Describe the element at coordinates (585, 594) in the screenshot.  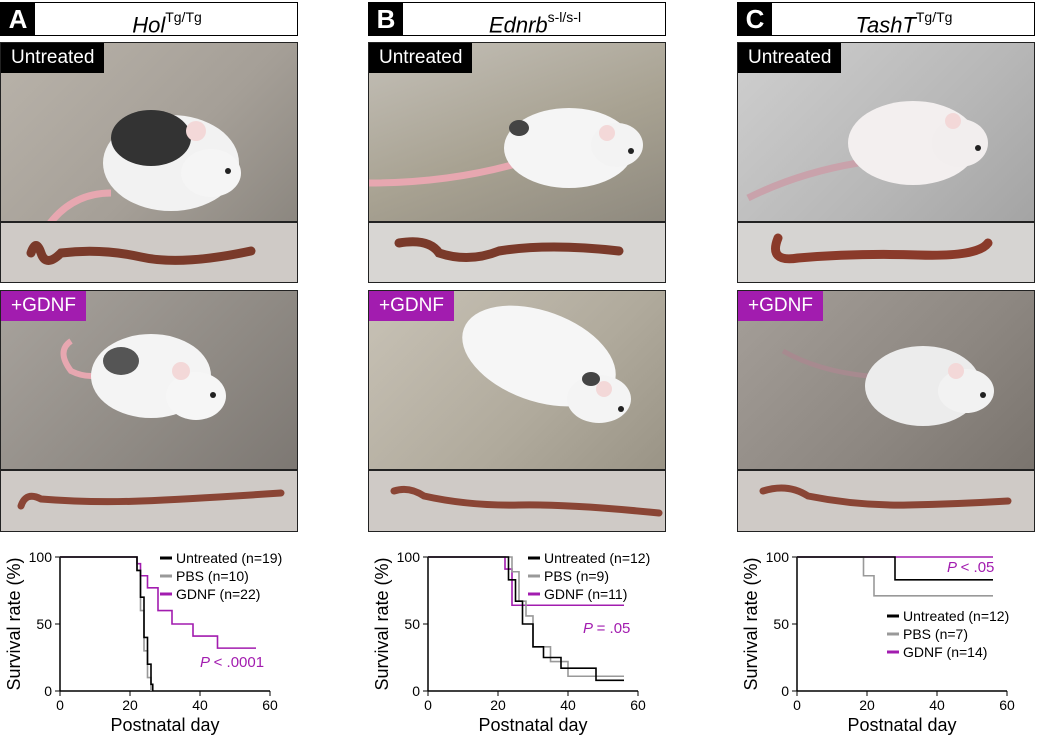
I see `legend-entry: GDNF (n=11)` at that location.